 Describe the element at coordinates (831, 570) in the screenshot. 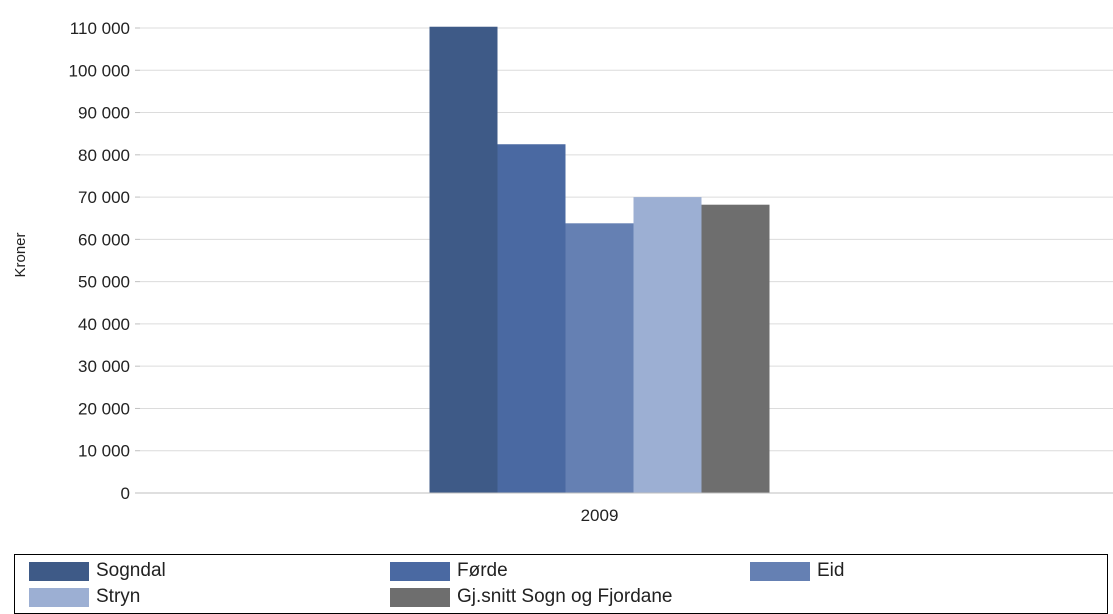

I see `legend-label: Eid` at that location.